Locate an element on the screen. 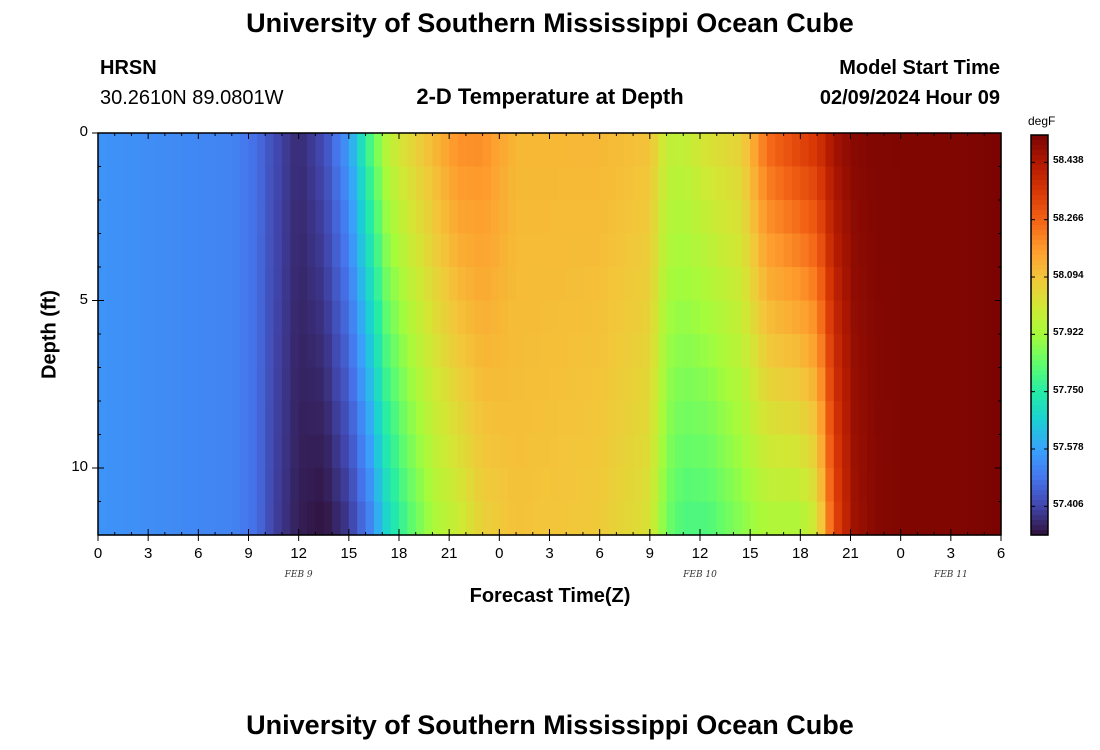 This screenshot has width=1100, height=750. x-tick-label: 6 is located at coordinates (599, 553).